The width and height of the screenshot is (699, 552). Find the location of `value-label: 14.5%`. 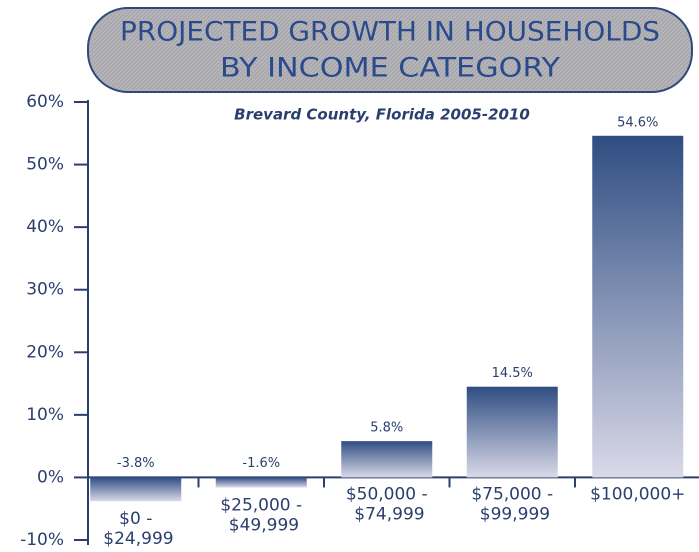

value-label: 14.5% is located at coordinates (512, 373).